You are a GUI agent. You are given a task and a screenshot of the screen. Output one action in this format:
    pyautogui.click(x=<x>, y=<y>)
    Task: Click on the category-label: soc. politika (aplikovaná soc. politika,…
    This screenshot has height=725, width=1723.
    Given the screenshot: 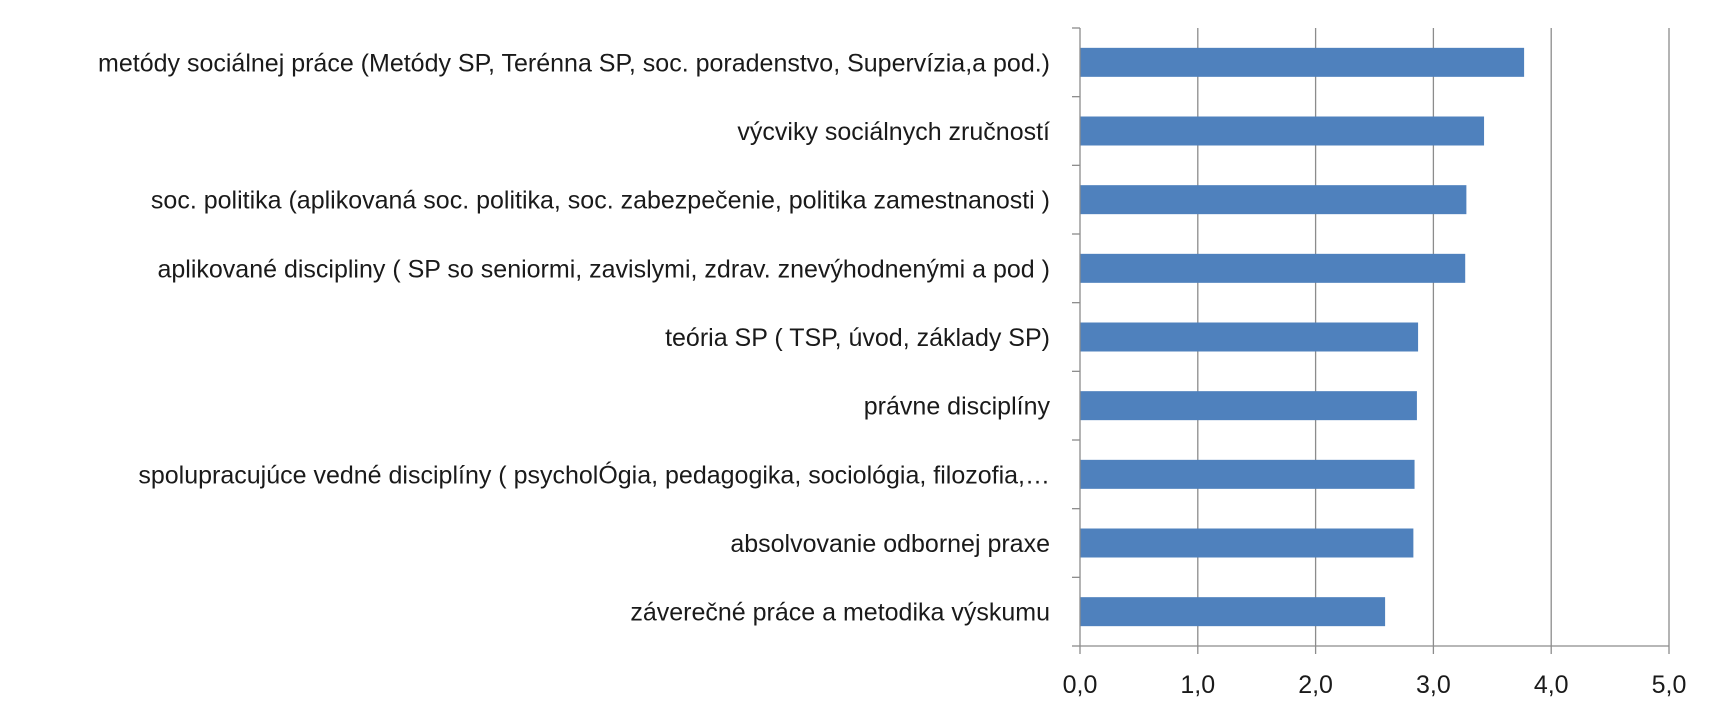 What is the action you would take?
    pyautogui.click(x=600, y=201)
    